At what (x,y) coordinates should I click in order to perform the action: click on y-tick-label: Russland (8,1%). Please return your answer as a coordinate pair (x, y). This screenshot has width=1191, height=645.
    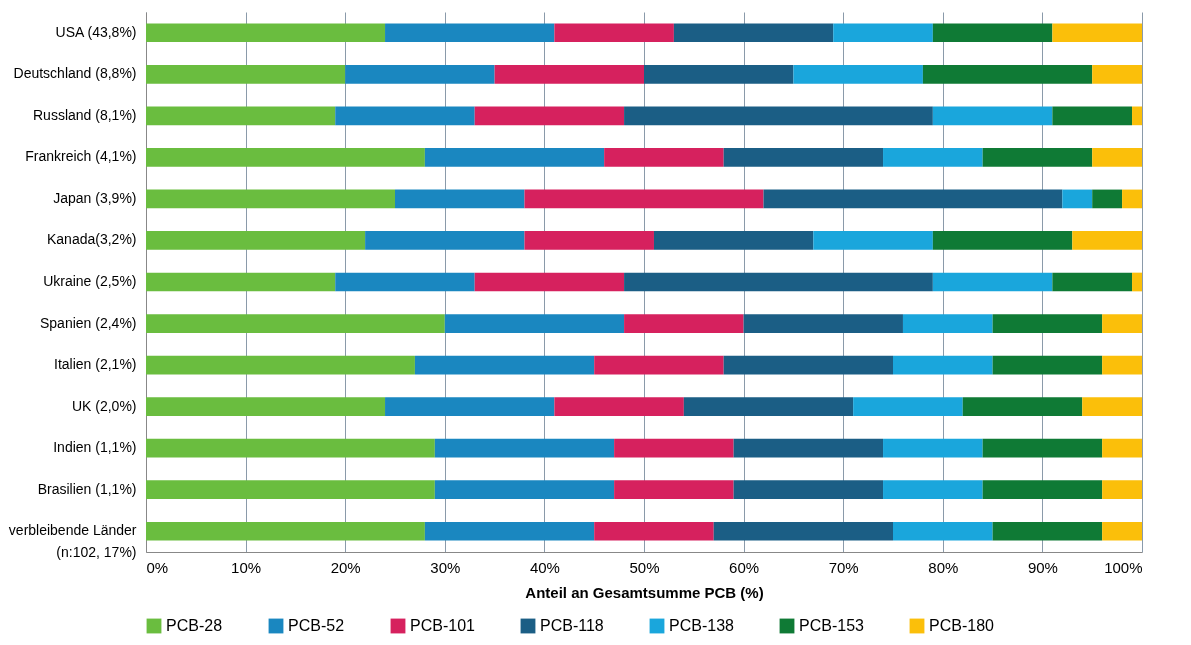
    Looking at the image, I should click on (85, 114).